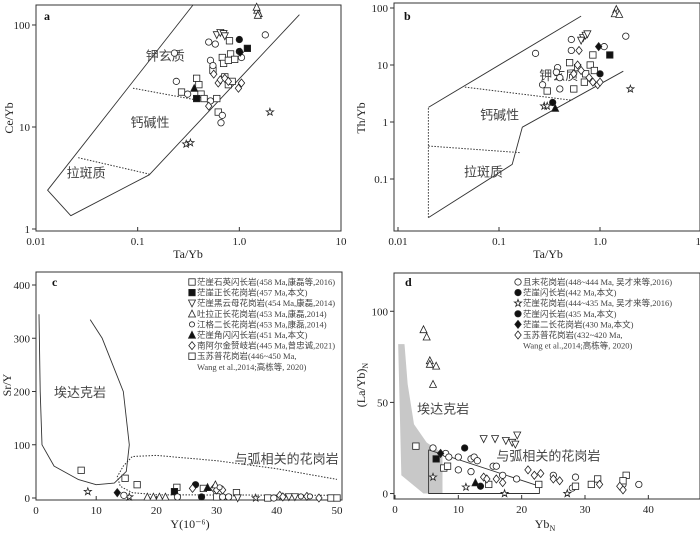 The height and width of the screenshot is (534, 700). I want to click on data-point-diamond-filled, so click(440, 453).